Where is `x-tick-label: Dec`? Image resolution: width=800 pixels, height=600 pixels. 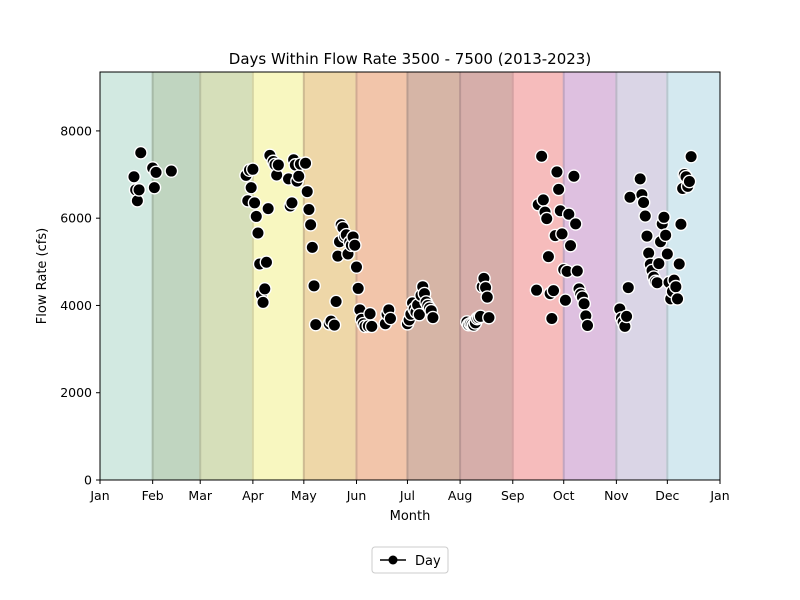 x-tick-label: Dec is located at coordinates (667, 495).